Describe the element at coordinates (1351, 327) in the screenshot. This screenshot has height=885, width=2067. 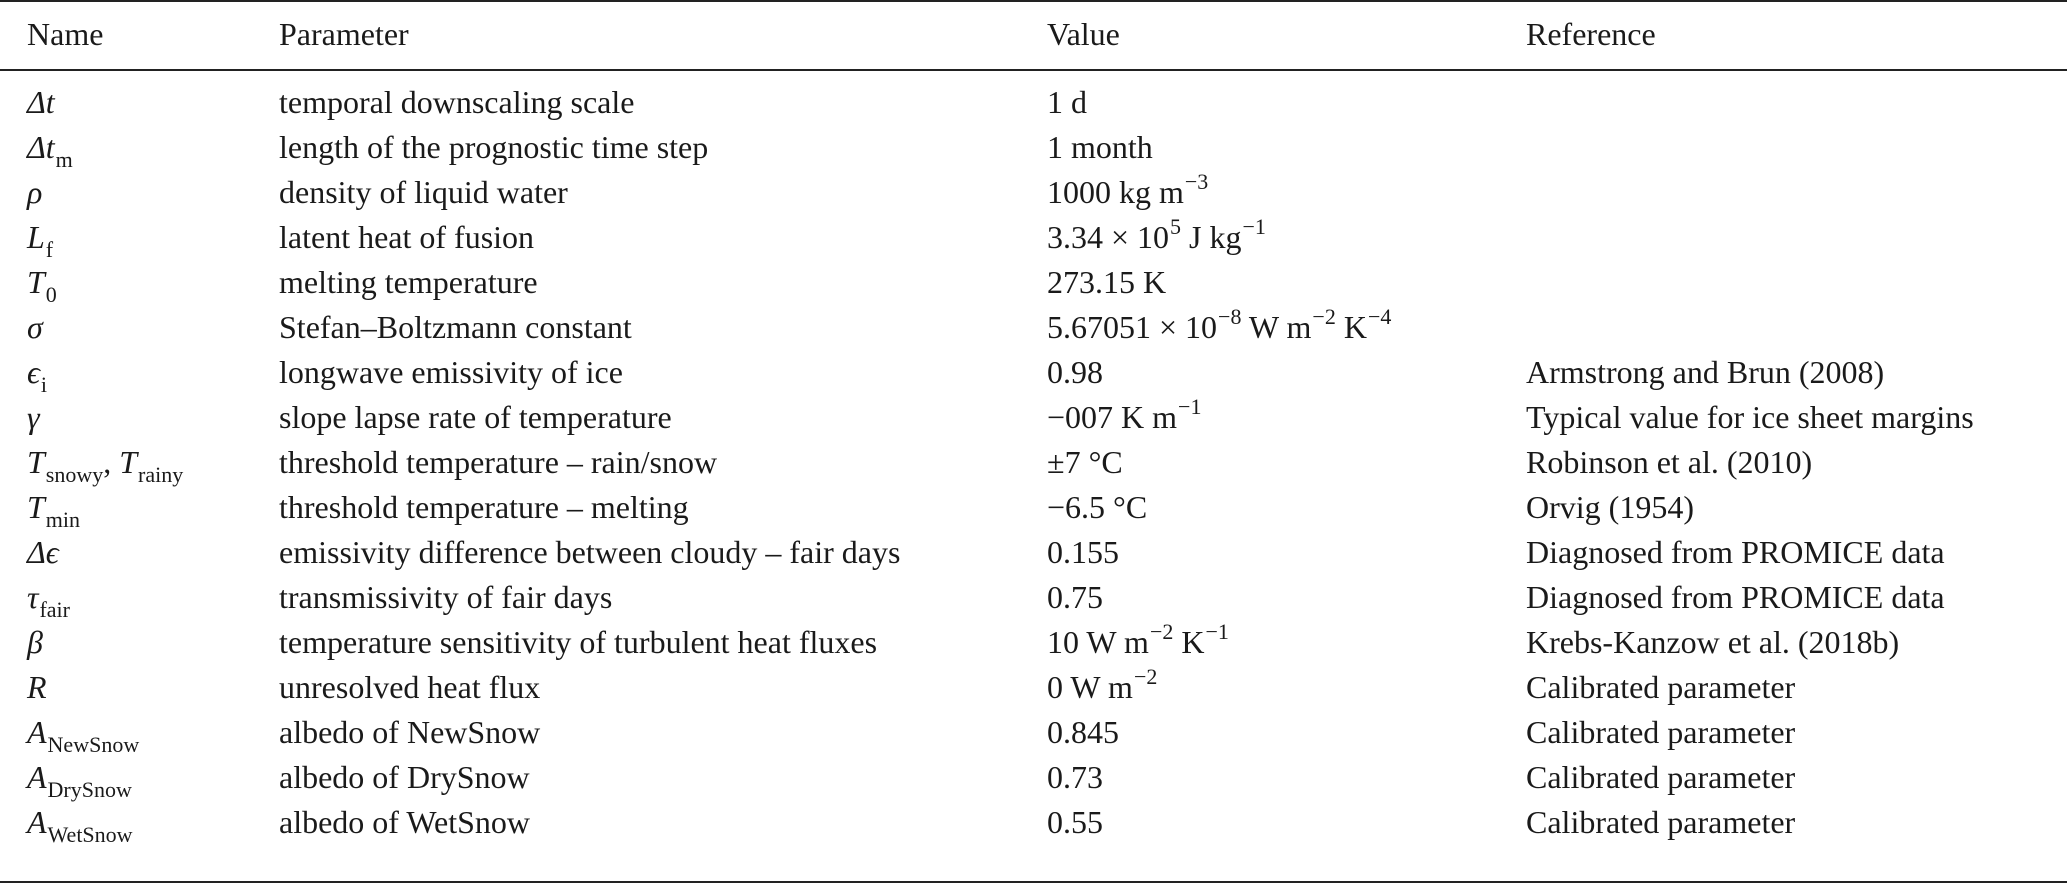
I see `value-unit-2: K` at that location.